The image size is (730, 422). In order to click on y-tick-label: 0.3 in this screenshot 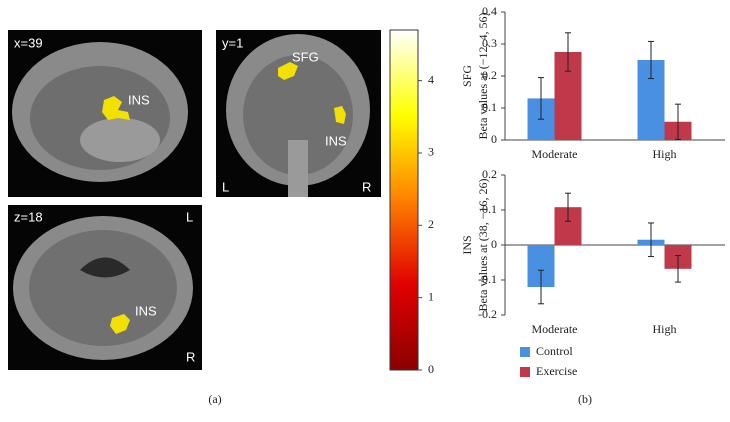, I will do `click(489, 43)`.